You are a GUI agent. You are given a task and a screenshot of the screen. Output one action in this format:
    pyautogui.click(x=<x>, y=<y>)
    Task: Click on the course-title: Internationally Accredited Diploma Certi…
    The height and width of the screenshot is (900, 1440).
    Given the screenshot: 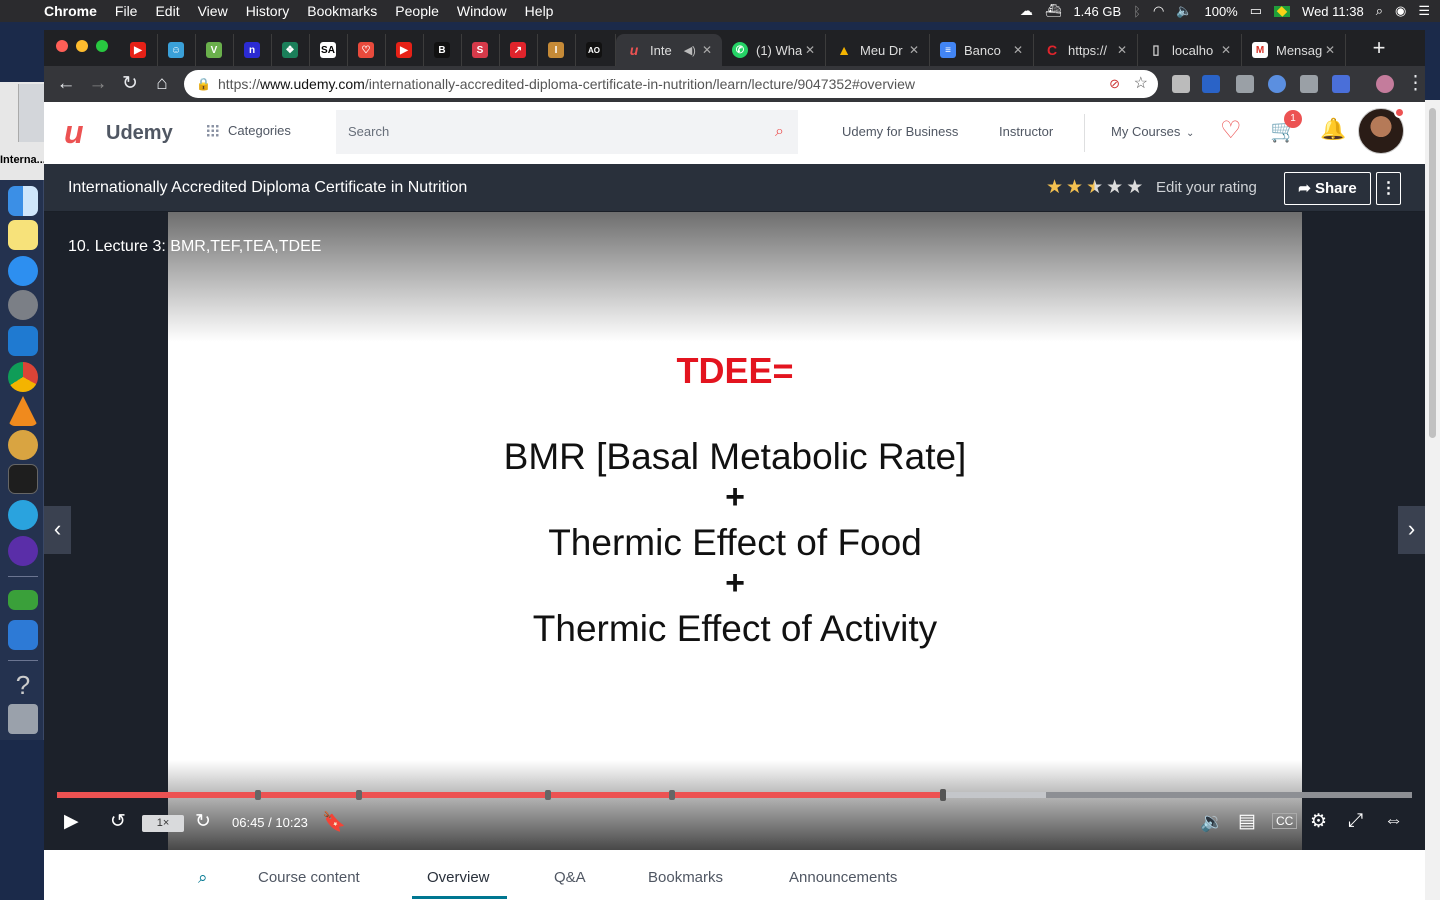 What is the action you would take?
    pyautogui.click(x=268, y=187)
    